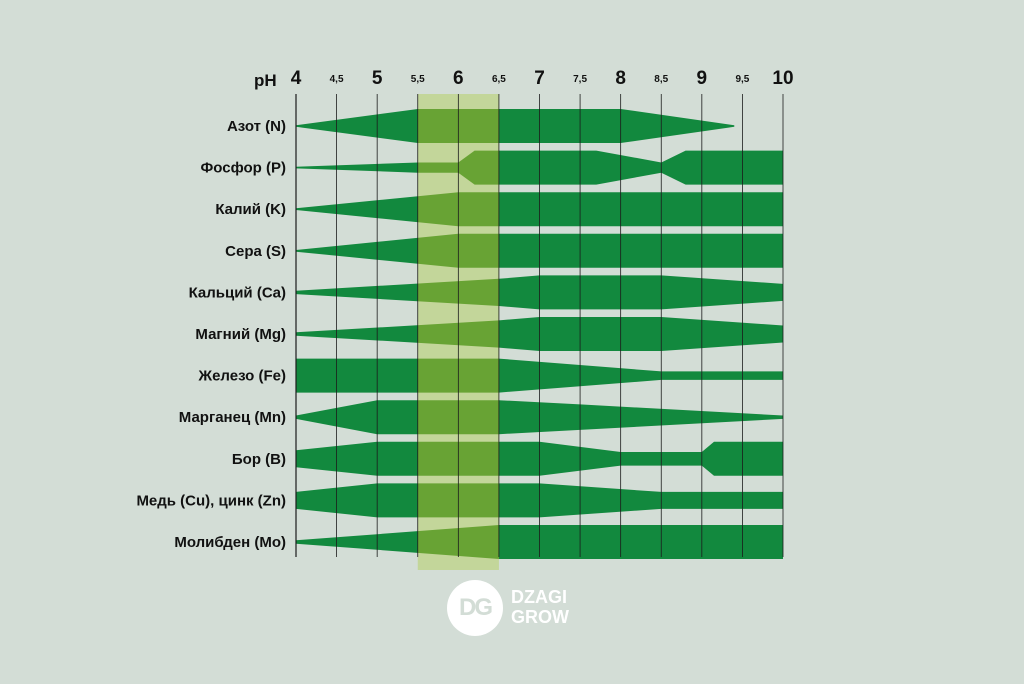 The image size is (1024, 684). I want to click on dzagi-grow-logo: DG DZAGI GROW, so click(527, 608).